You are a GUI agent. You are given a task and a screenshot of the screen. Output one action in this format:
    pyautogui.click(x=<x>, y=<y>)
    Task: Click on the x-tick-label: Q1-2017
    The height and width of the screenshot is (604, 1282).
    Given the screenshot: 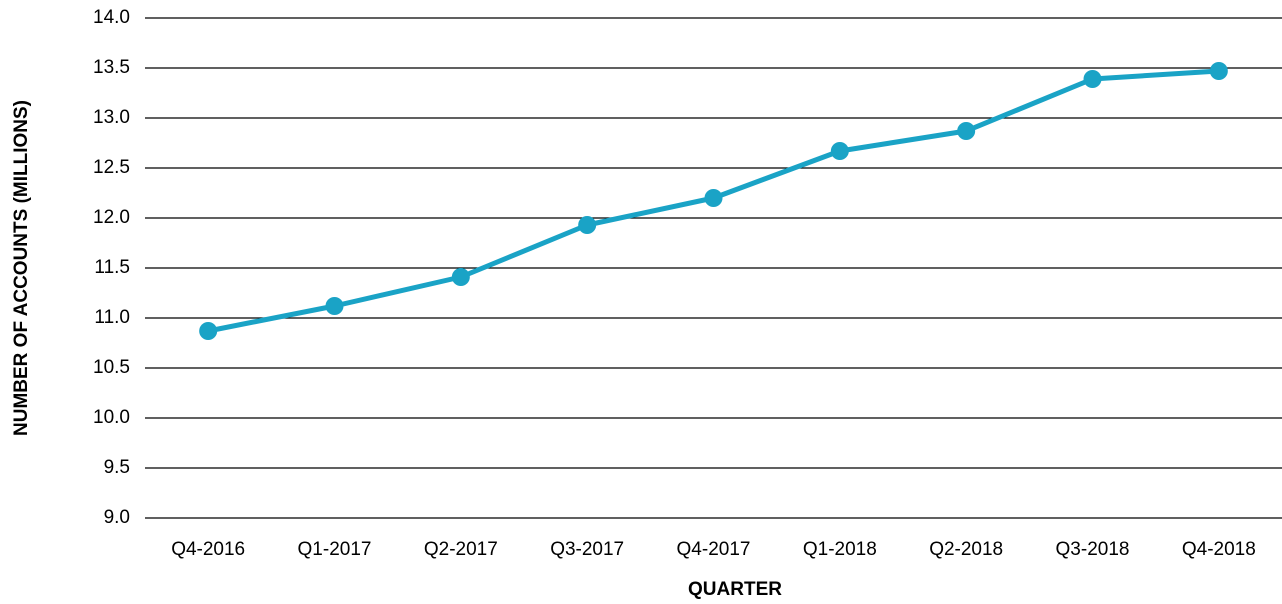 What is the action you would take?
    pyautogui.click(x=335, y=549)
    